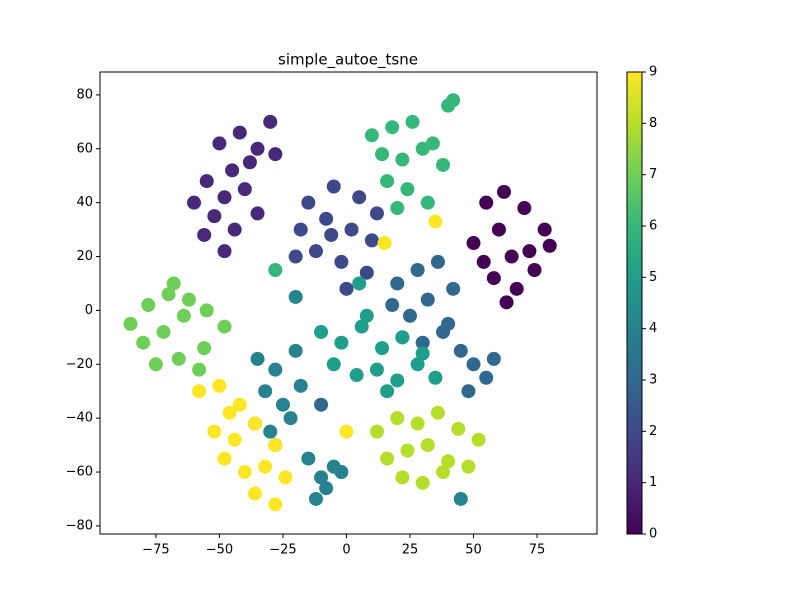 Image resolution: width=800 pixels, height=600 pixels. What do you see at coordinates (653, 431) in the screenshot?
I see `colorbar-tick-label: 2` at bounding box center [653, 431].